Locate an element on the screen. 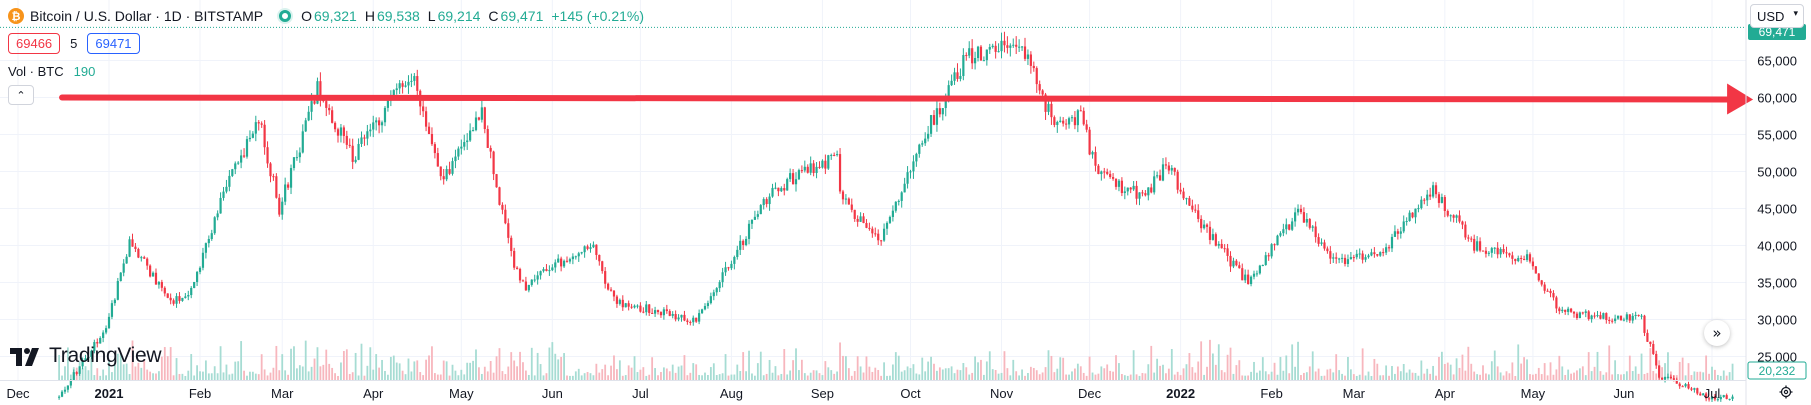 The height and width of the screenshot is (405, 1811). trend-arrow-drawing is located at coordinates (906, 99).